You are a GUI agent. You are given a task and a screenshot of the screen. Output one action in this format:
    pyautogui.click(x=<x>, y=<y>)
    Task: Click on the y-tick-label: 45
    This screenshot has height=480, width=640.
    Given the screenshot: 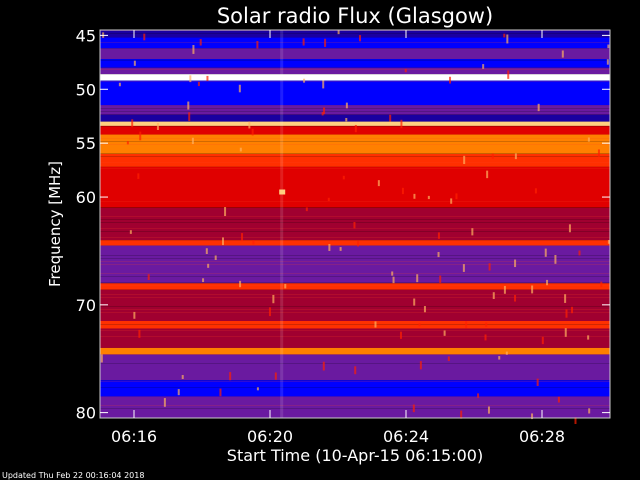 What is the action you would take?
    pyautogui.click(x=86, y=35)
    